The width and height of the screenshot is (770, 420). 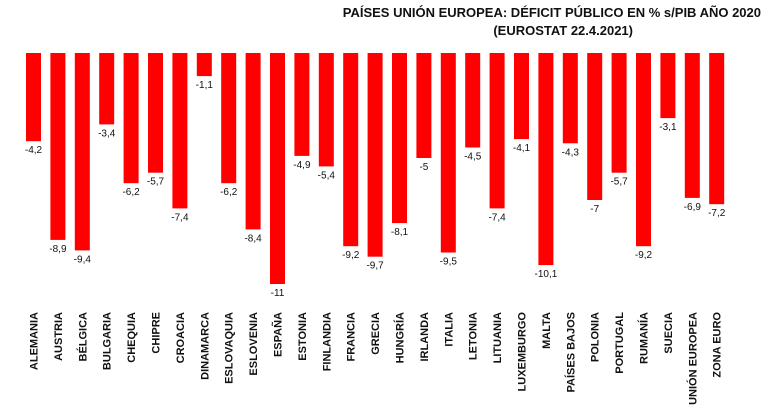 I want to click on category-label: LITUANIA, so click(x=498, y=337).